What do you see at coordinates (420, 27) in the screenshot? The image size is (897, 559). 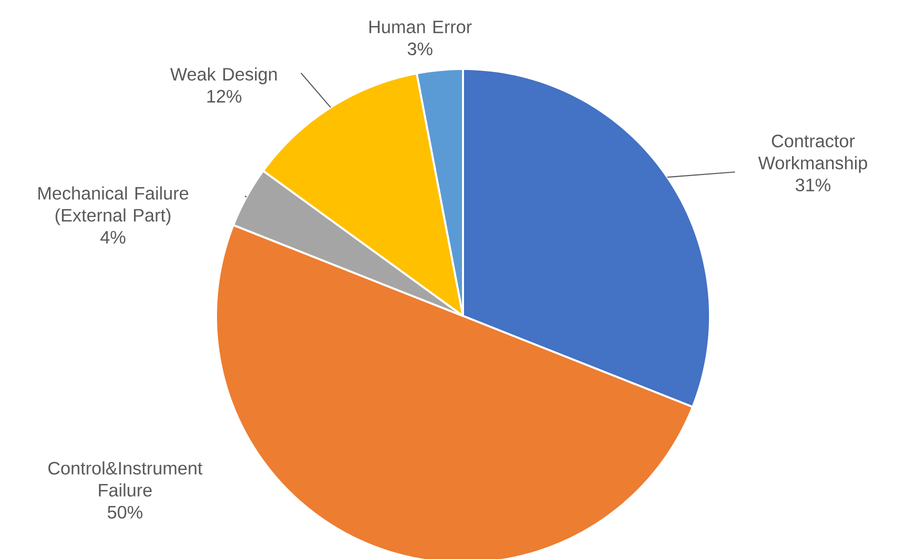 I see `slice-label: Human Error` at bounding box center [420, 27].